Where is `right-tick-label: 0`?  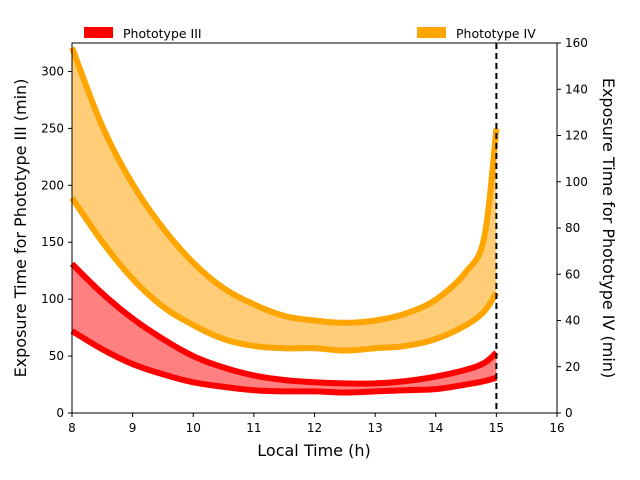 right-tick-label: 0 is located at coordinates (569, 413).